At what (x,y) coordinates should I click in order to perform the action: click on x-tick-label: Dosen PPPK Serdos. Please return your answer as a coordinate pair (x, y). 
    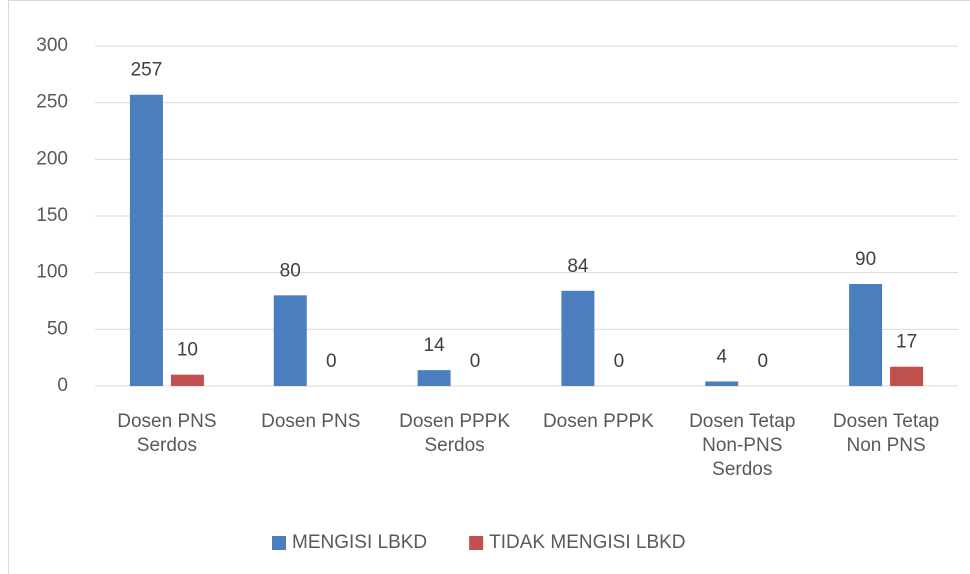
    Looking at the image, I should click on (455, 433).